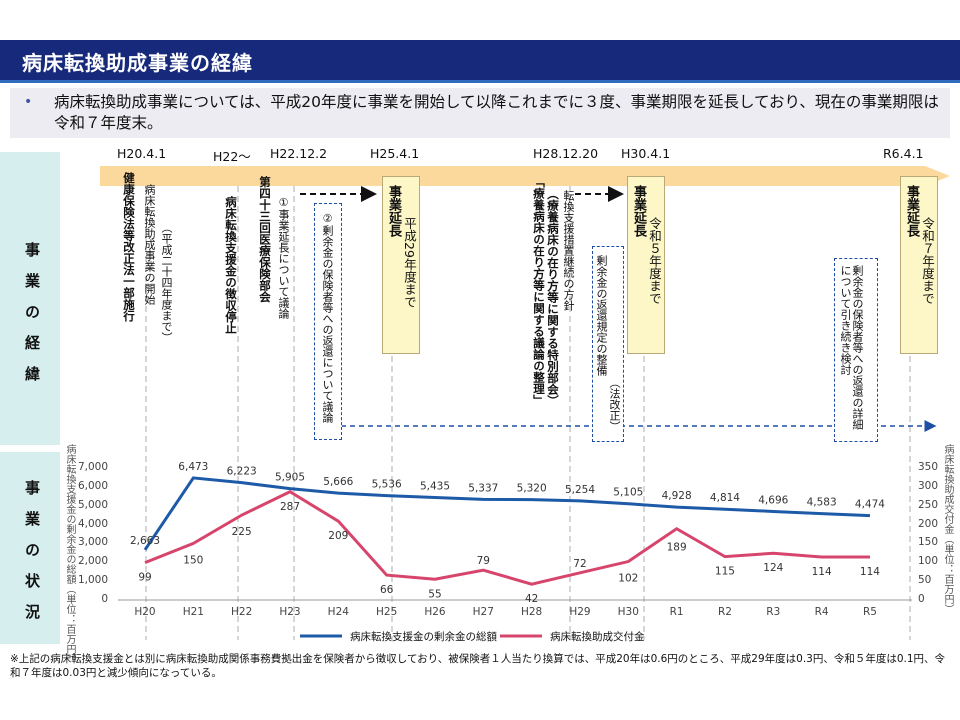 This screenshot has width=960, height=720. What do you see at coordinates (265, 239) in the screenshot?
I see `event-43rd-committee: 第四十三回医療保険部会` at bounding box center [265, 239].